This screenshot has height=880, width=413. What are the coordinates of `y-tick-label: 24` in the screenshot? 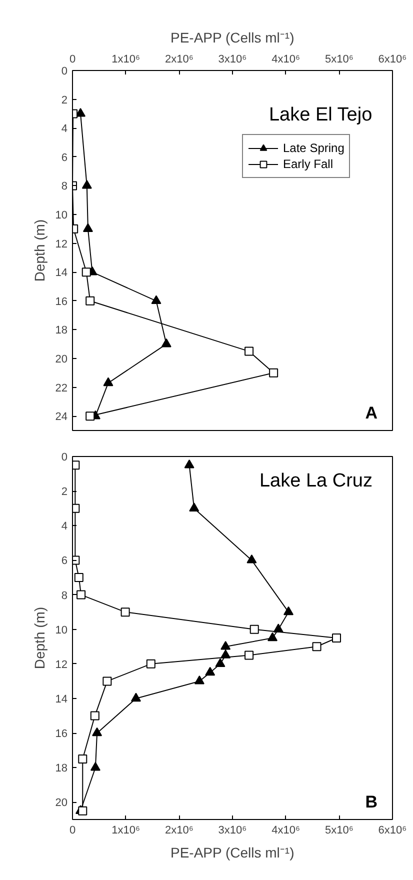 It's located at (61, 417).